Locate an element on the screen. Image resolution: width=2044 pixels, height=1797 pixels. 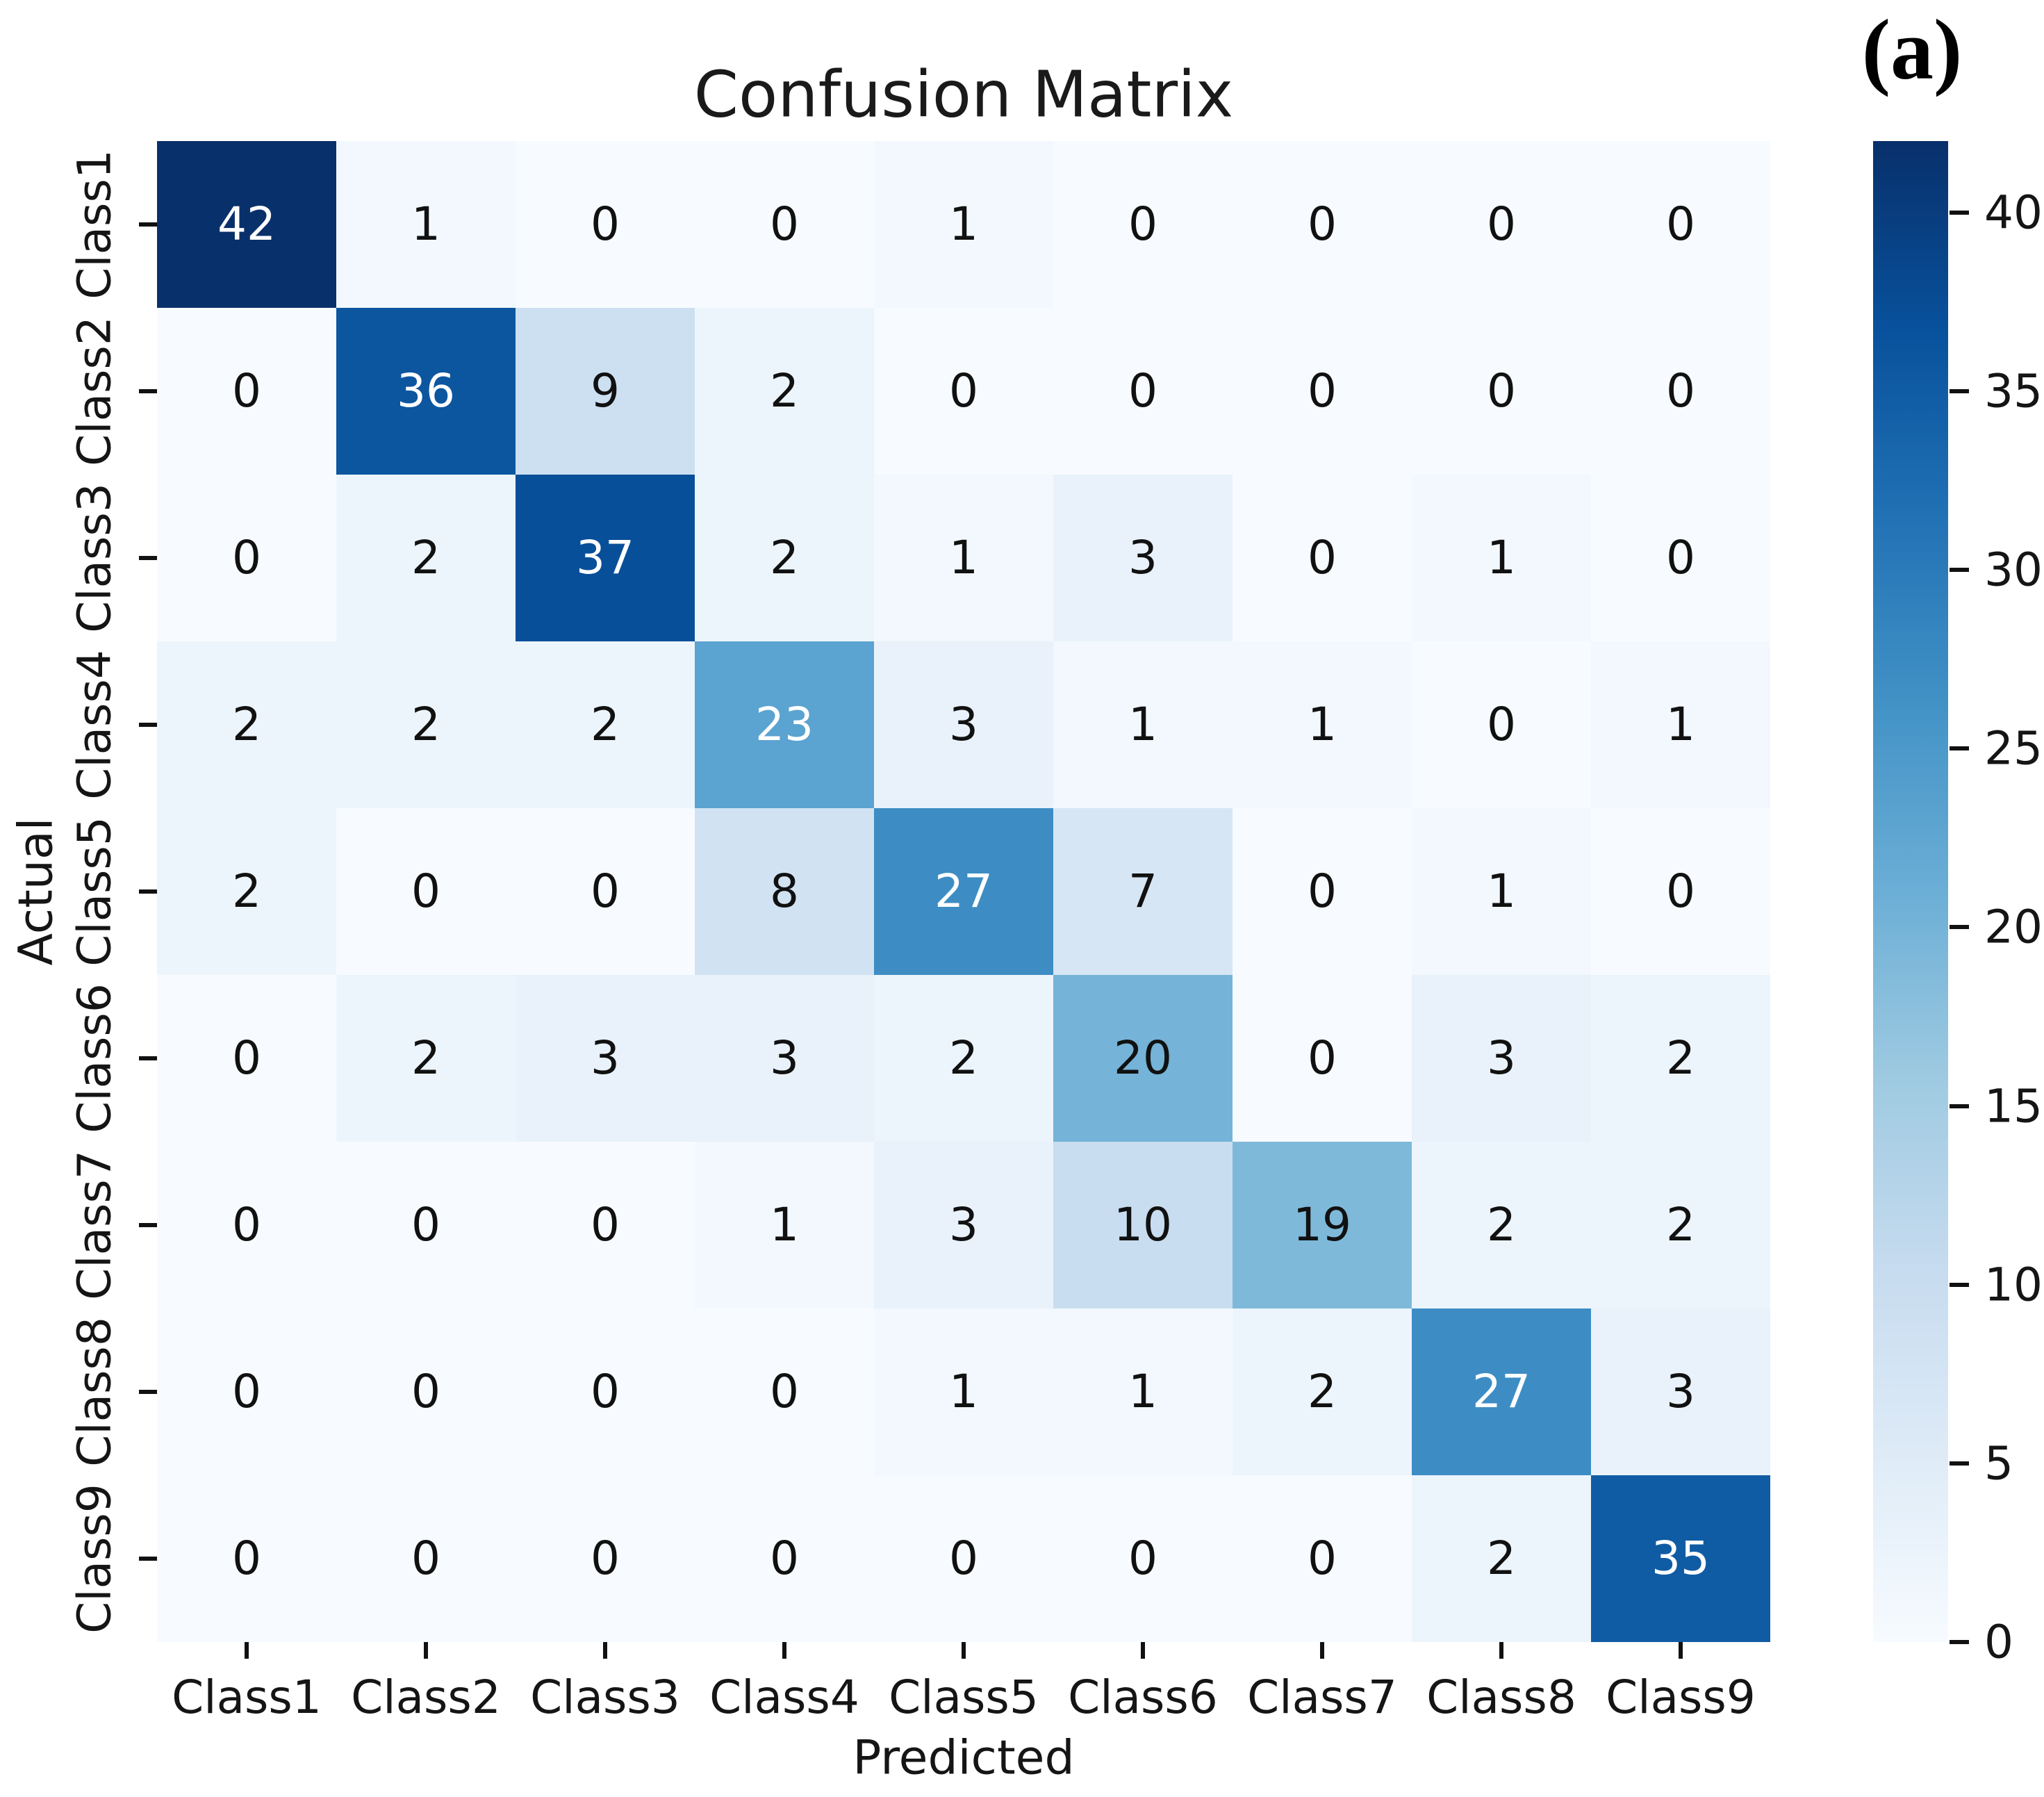
heatmap-cell: 37 is located at coordinates (605, 558).